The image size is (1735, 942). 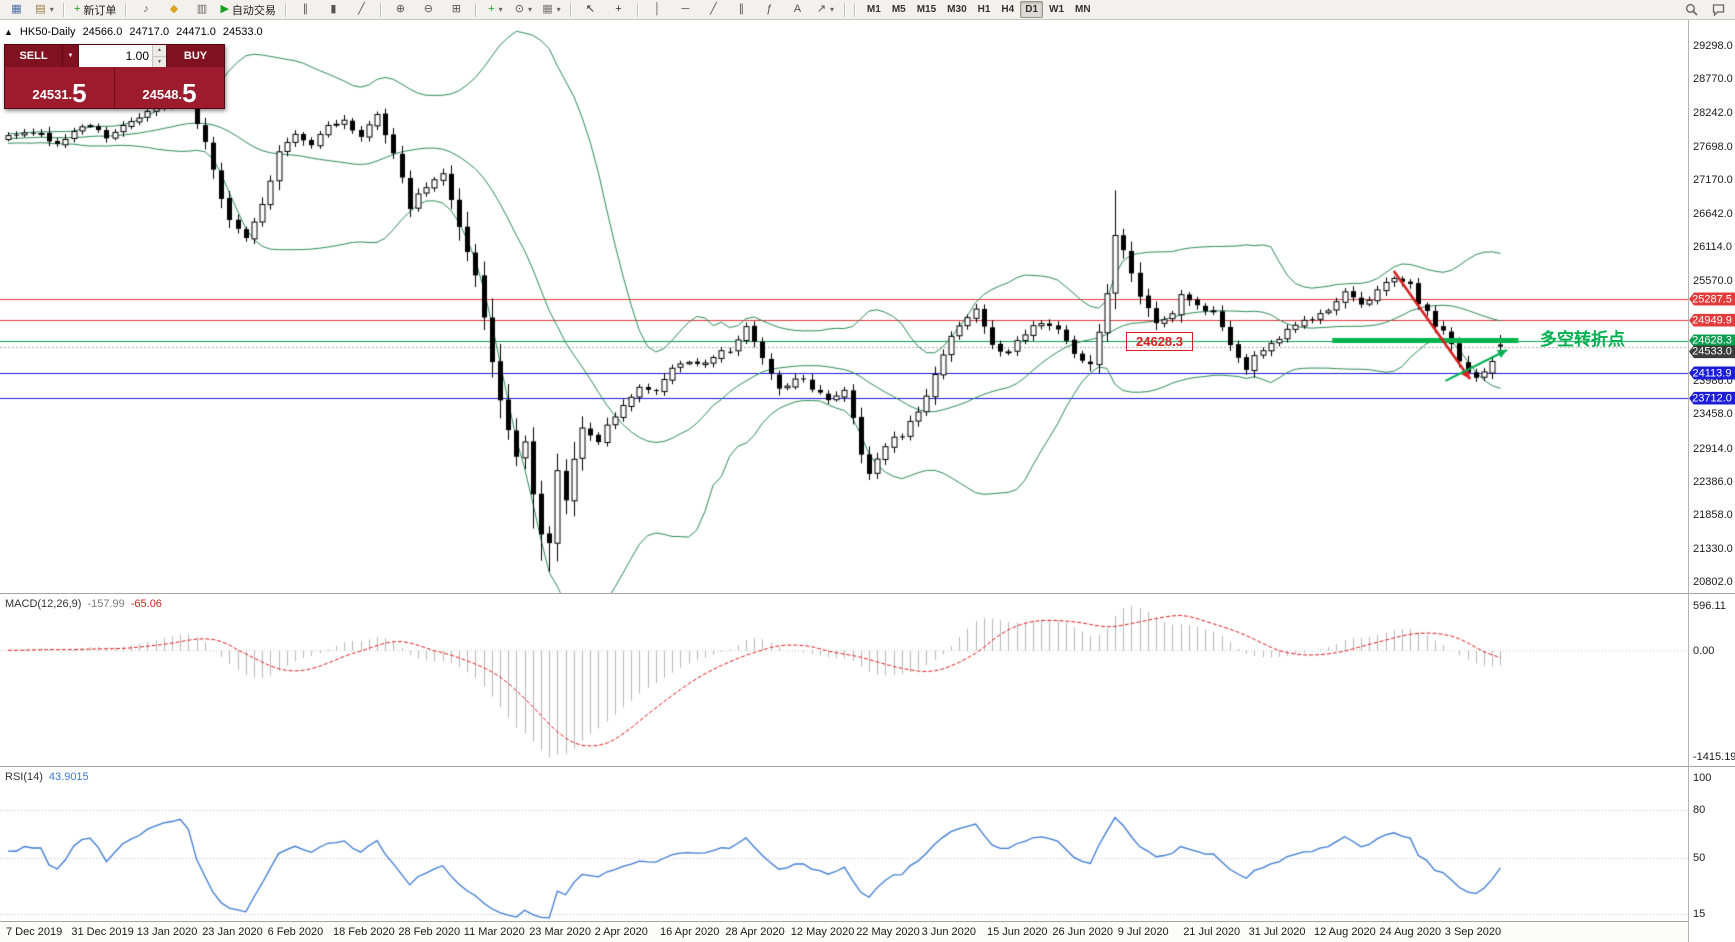 What do you see at coordinates (71, 56) in the screenshot?
I see `order-type-dropdown: ▼` at bounding box center [71, 56].